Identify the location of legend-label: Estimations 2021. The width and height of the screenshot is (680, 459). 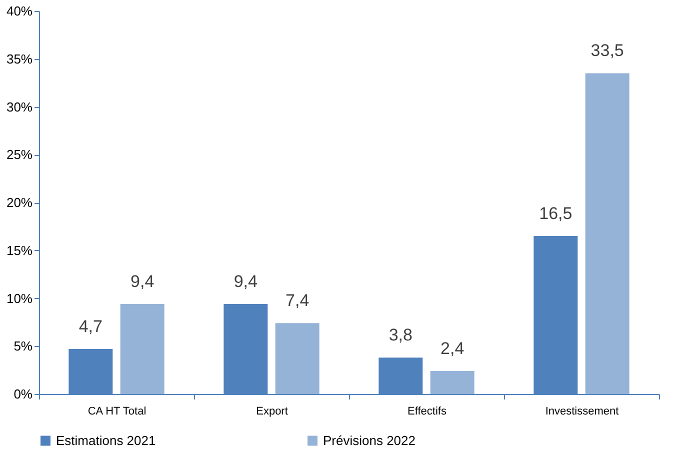
(106, 440).